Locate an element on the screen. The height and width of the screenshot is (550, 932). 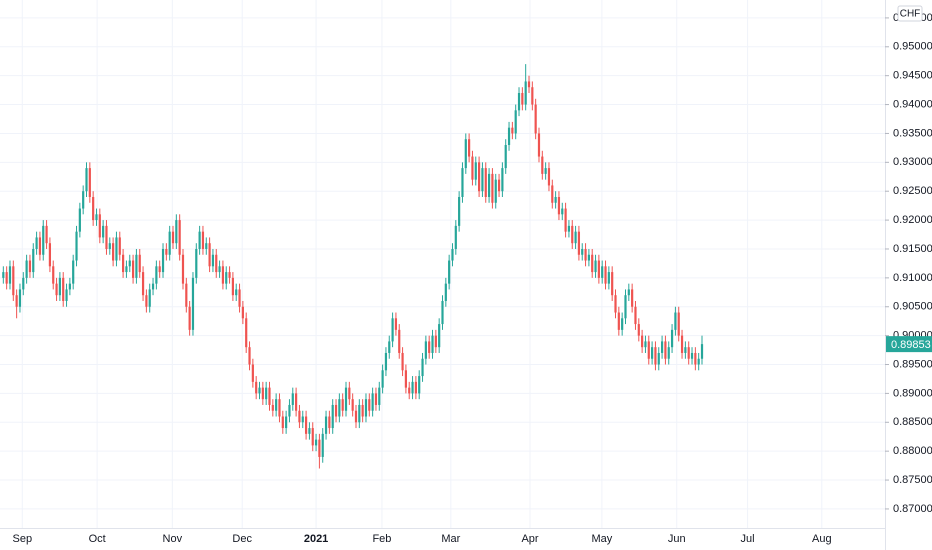
currency-label: CHF is located at coordinates (910, 14).